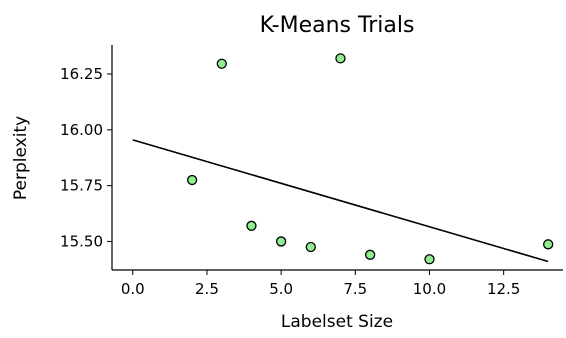 The image size is (566, 338). Describe the element at coordinates (81, 130) in the screenshot. I see `y-tick-label: 16.00` at that location.